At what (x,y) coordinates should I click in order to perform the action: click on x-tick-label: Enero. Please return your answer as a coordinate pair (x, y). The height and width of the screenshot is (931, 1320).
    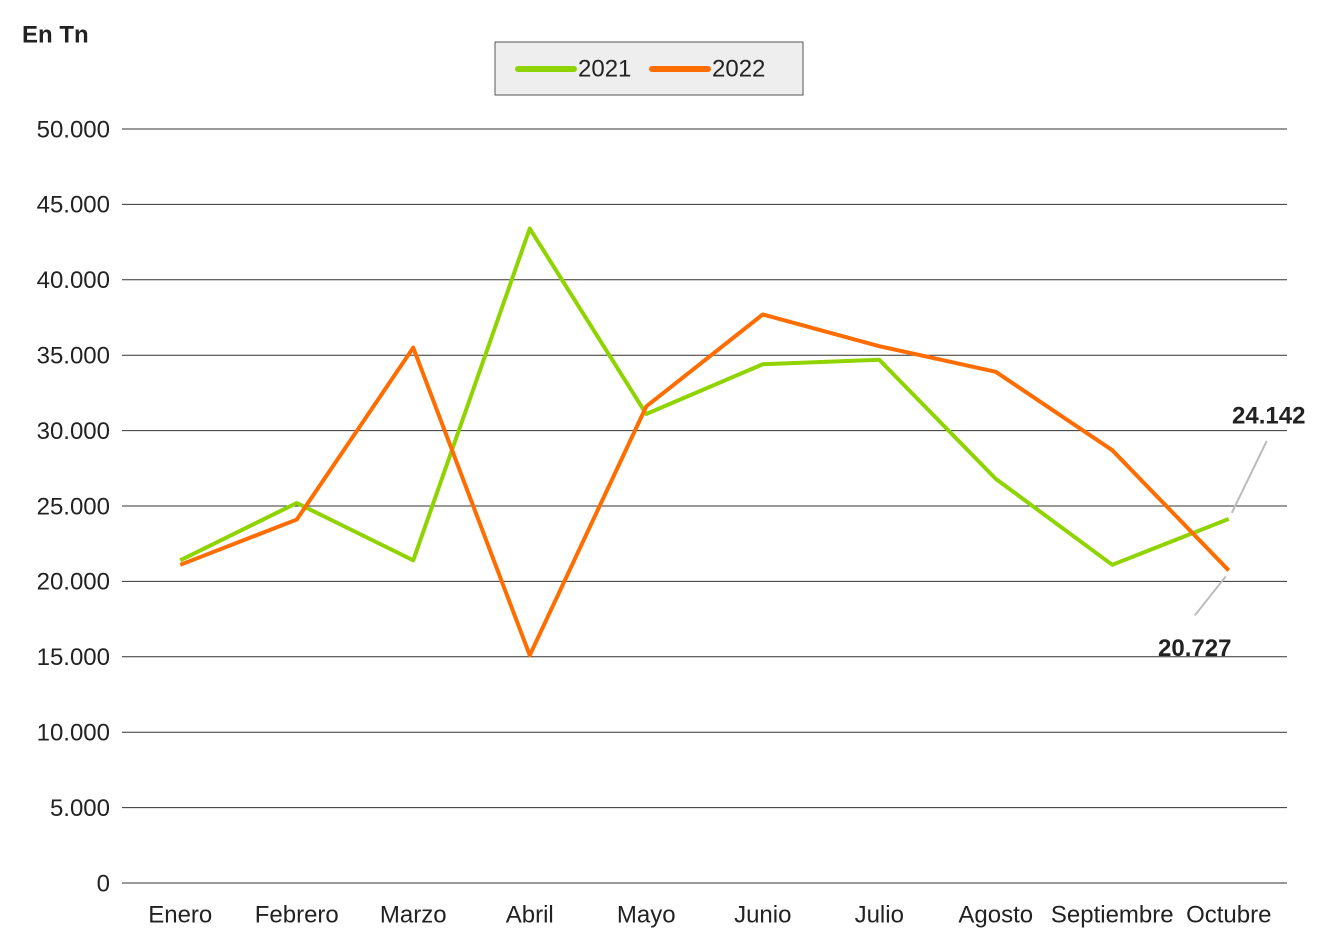
    Looking at the image, I should click on (180, 914).